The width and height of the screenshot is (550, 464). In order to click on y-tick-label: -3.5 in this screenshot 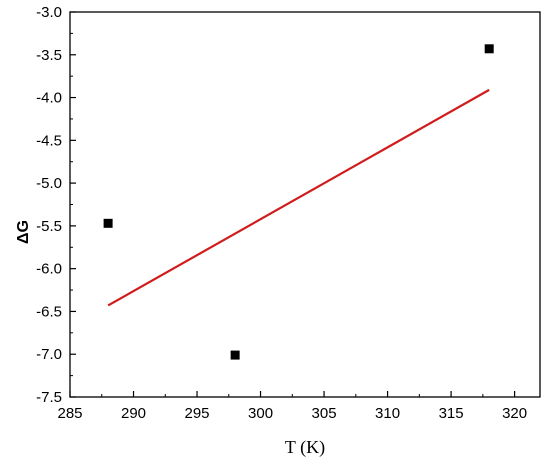, I will do `click(49, 55)`.